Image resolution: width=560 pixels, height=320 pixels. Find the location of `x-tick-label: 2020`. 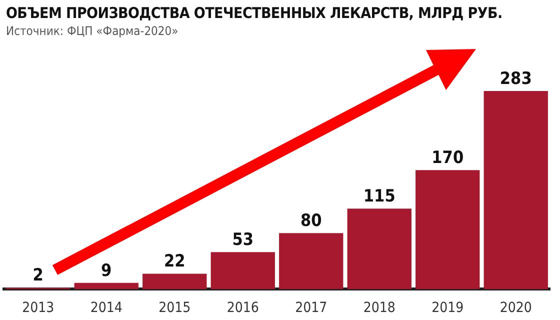

x-tick-label: 2020 is located at coordinates (516, 308).